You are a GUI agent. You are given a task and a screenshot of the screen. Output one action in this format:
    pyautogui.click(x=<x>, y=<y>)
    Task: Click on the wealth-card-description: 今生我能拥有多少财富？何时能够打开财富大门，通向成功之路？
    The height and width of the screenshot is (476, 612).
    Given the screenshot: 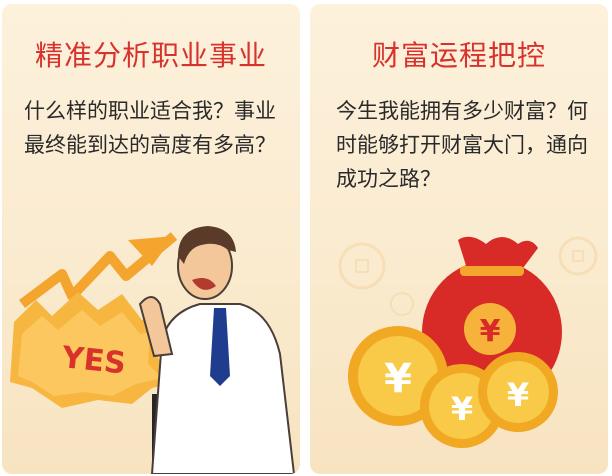 What is the action you would take?
    pyautogui.click(x=462, y=145)
    